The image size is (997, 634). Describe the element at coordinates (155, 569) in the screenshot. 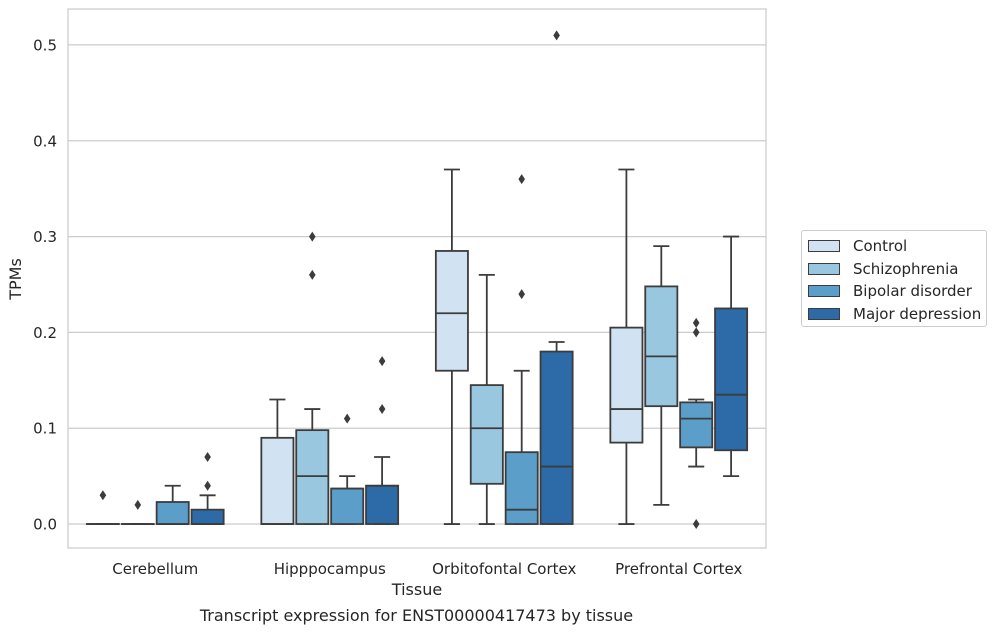

I see `x-tick-label: Cerebellum` at that location.